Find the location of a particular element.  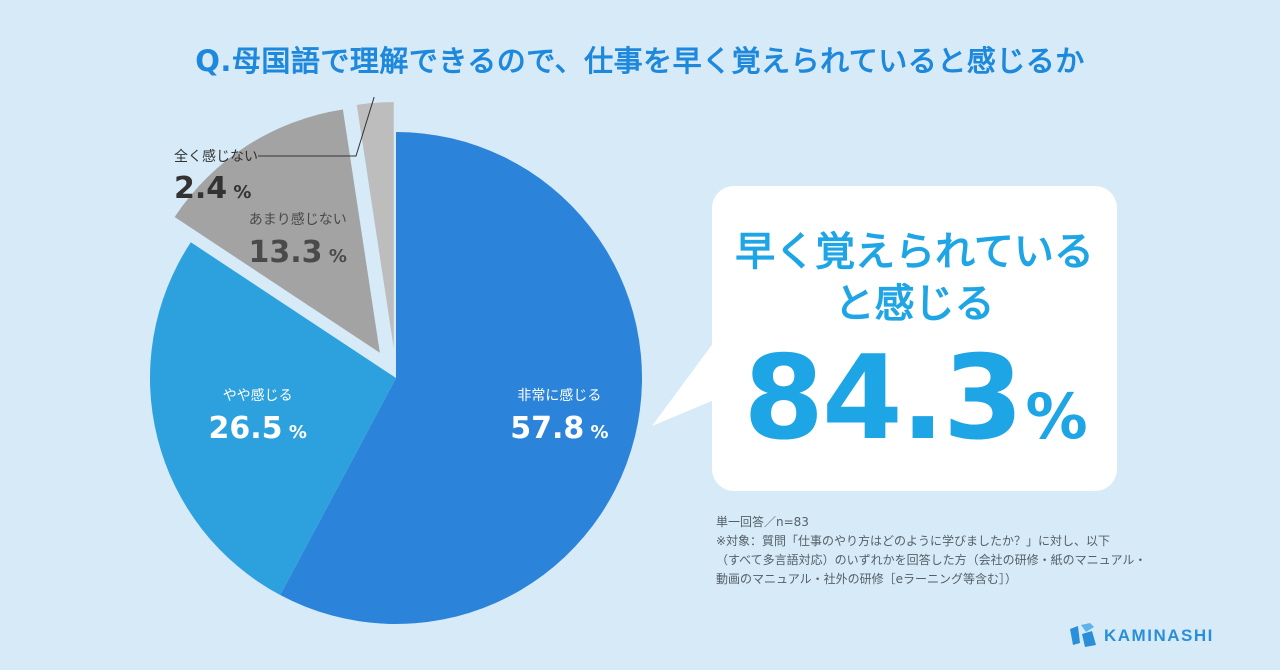

pie-slice-somewhat-agree is located at coordinates (272, 419).